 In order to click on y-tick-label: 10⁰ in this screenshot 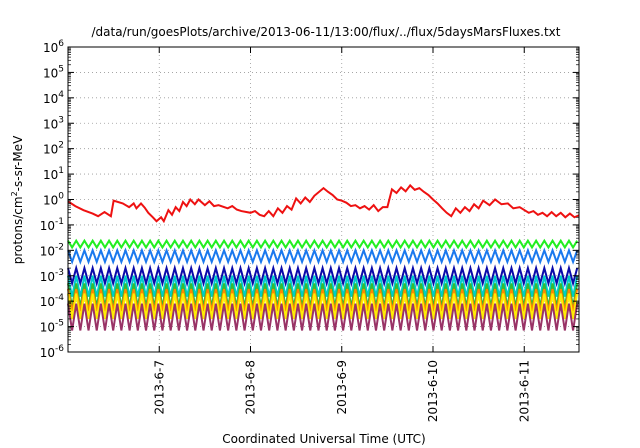, I will do `click(53, 200)`.